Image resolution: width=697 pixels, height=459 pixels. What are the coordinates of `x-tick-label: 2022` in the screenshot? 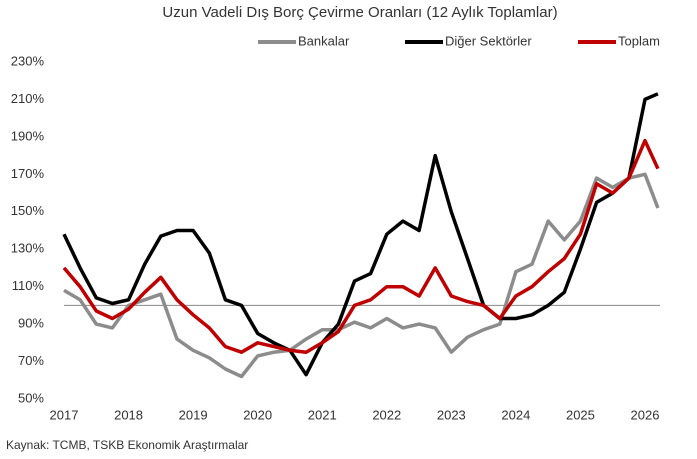 It's located at (386, 414).